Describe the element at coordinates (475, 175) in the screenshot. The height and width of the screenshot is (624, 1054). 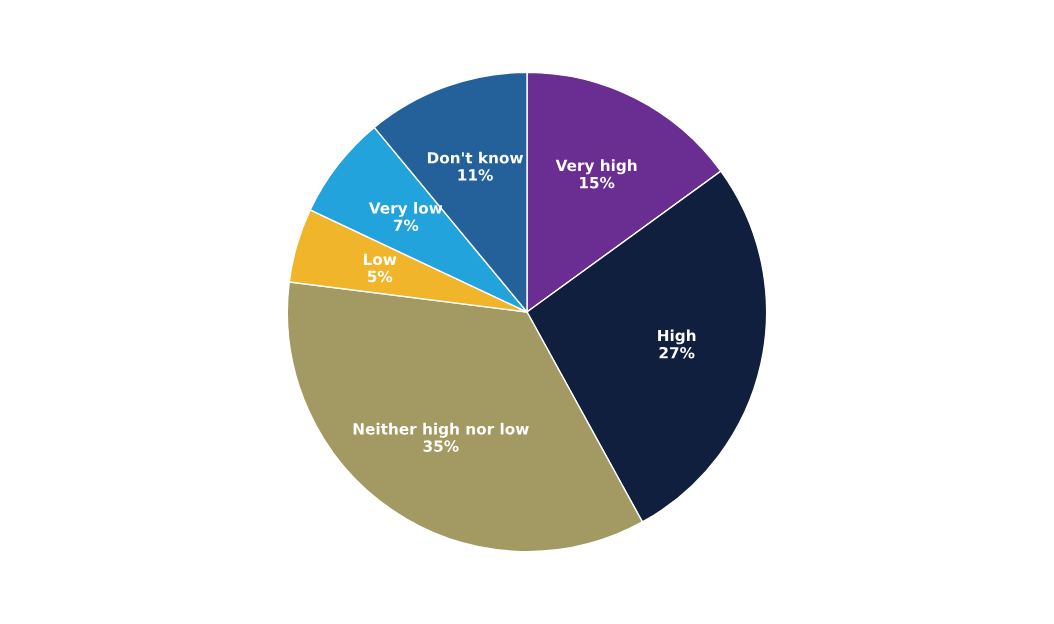
I see `data-label: 11%` at that location.